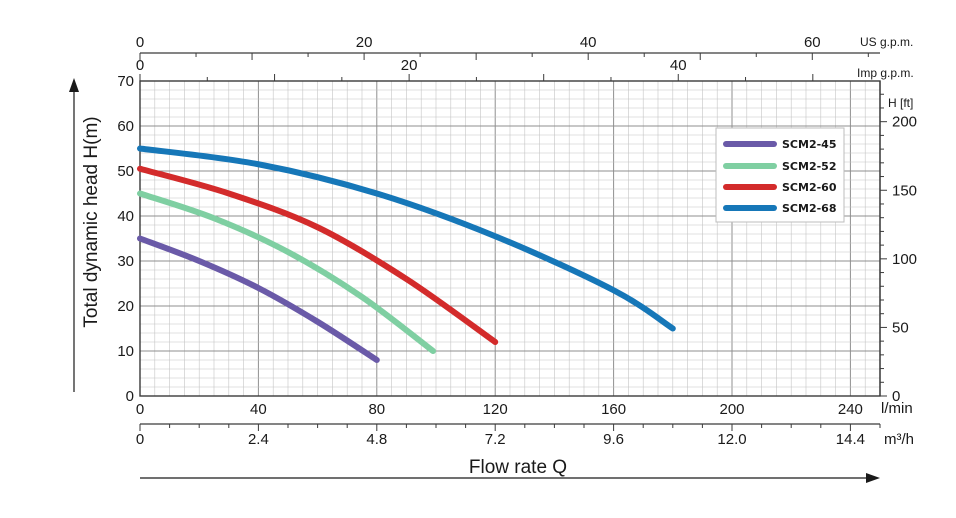 The height and width of the screenshot is (518, 956). What do you see at coordinates (809, 166) in the screenshot?
I see `legend-label-scm2-52: SCM2-52` at bounding box center [809, 166].